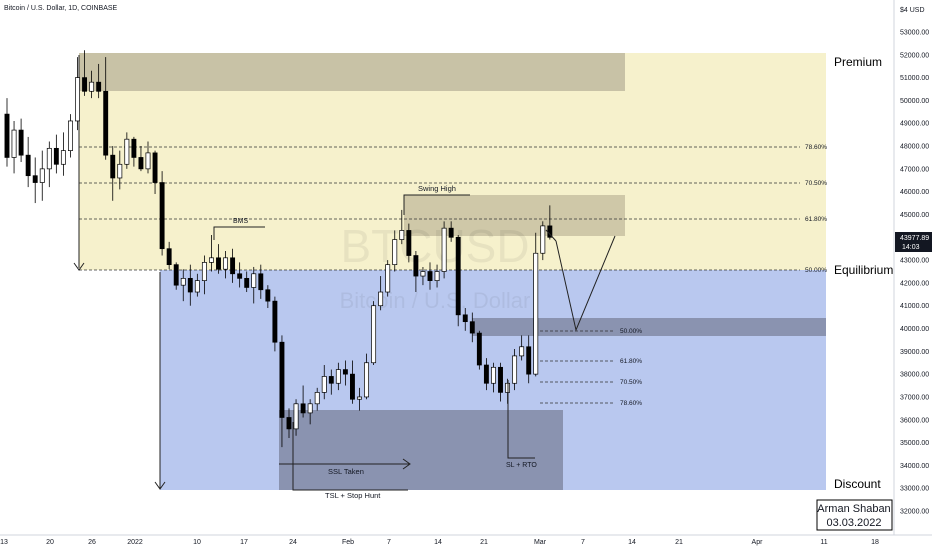 The width and height of the screenshot is (932, 550). I want to click on tsl-label: TSL + Stop Hunt, so click(353, 495).